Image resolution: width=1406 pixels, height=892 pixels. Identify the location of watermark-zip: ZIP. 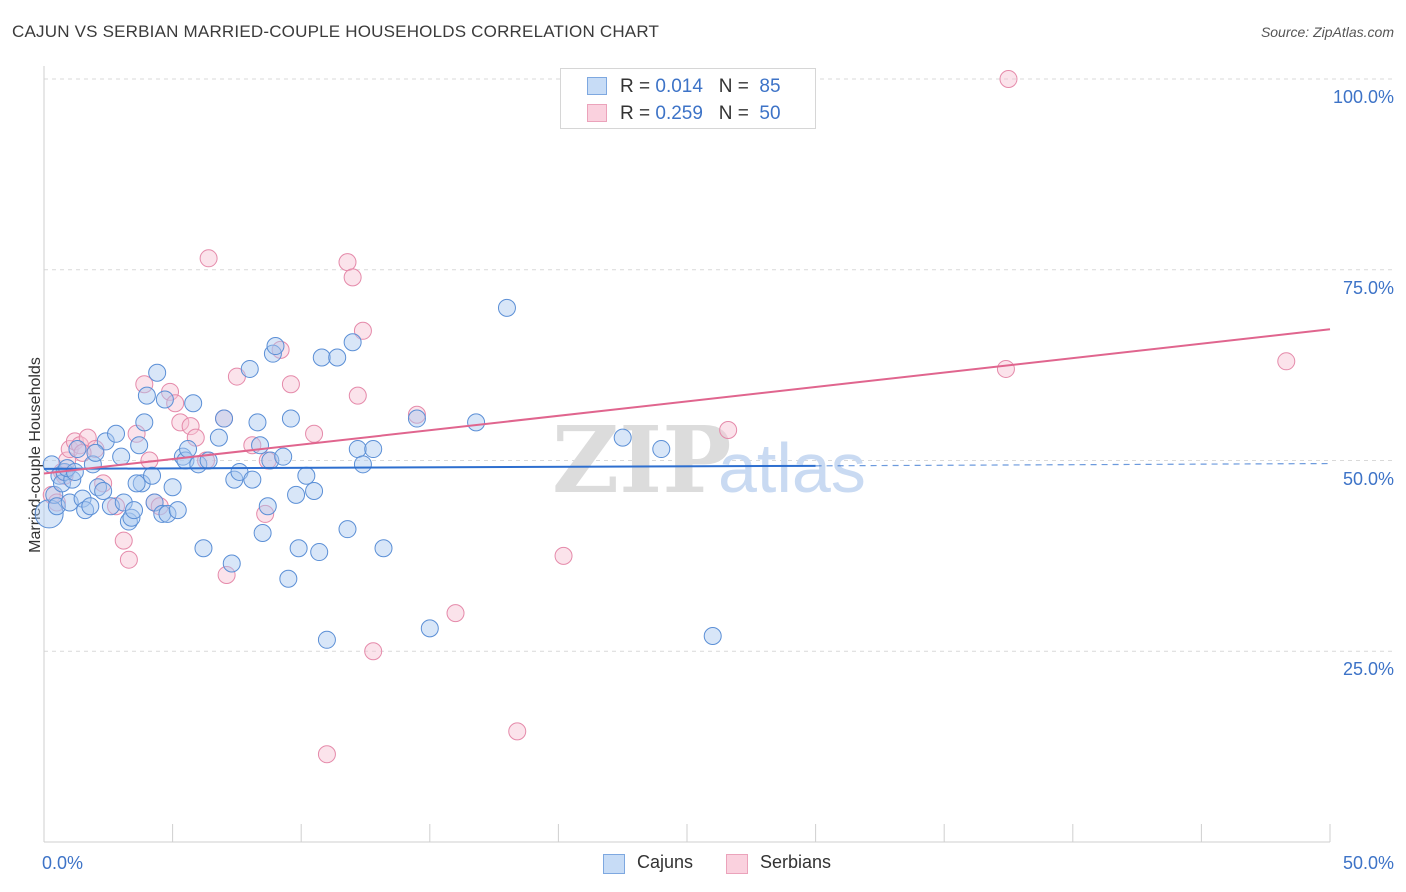
(641, 460).